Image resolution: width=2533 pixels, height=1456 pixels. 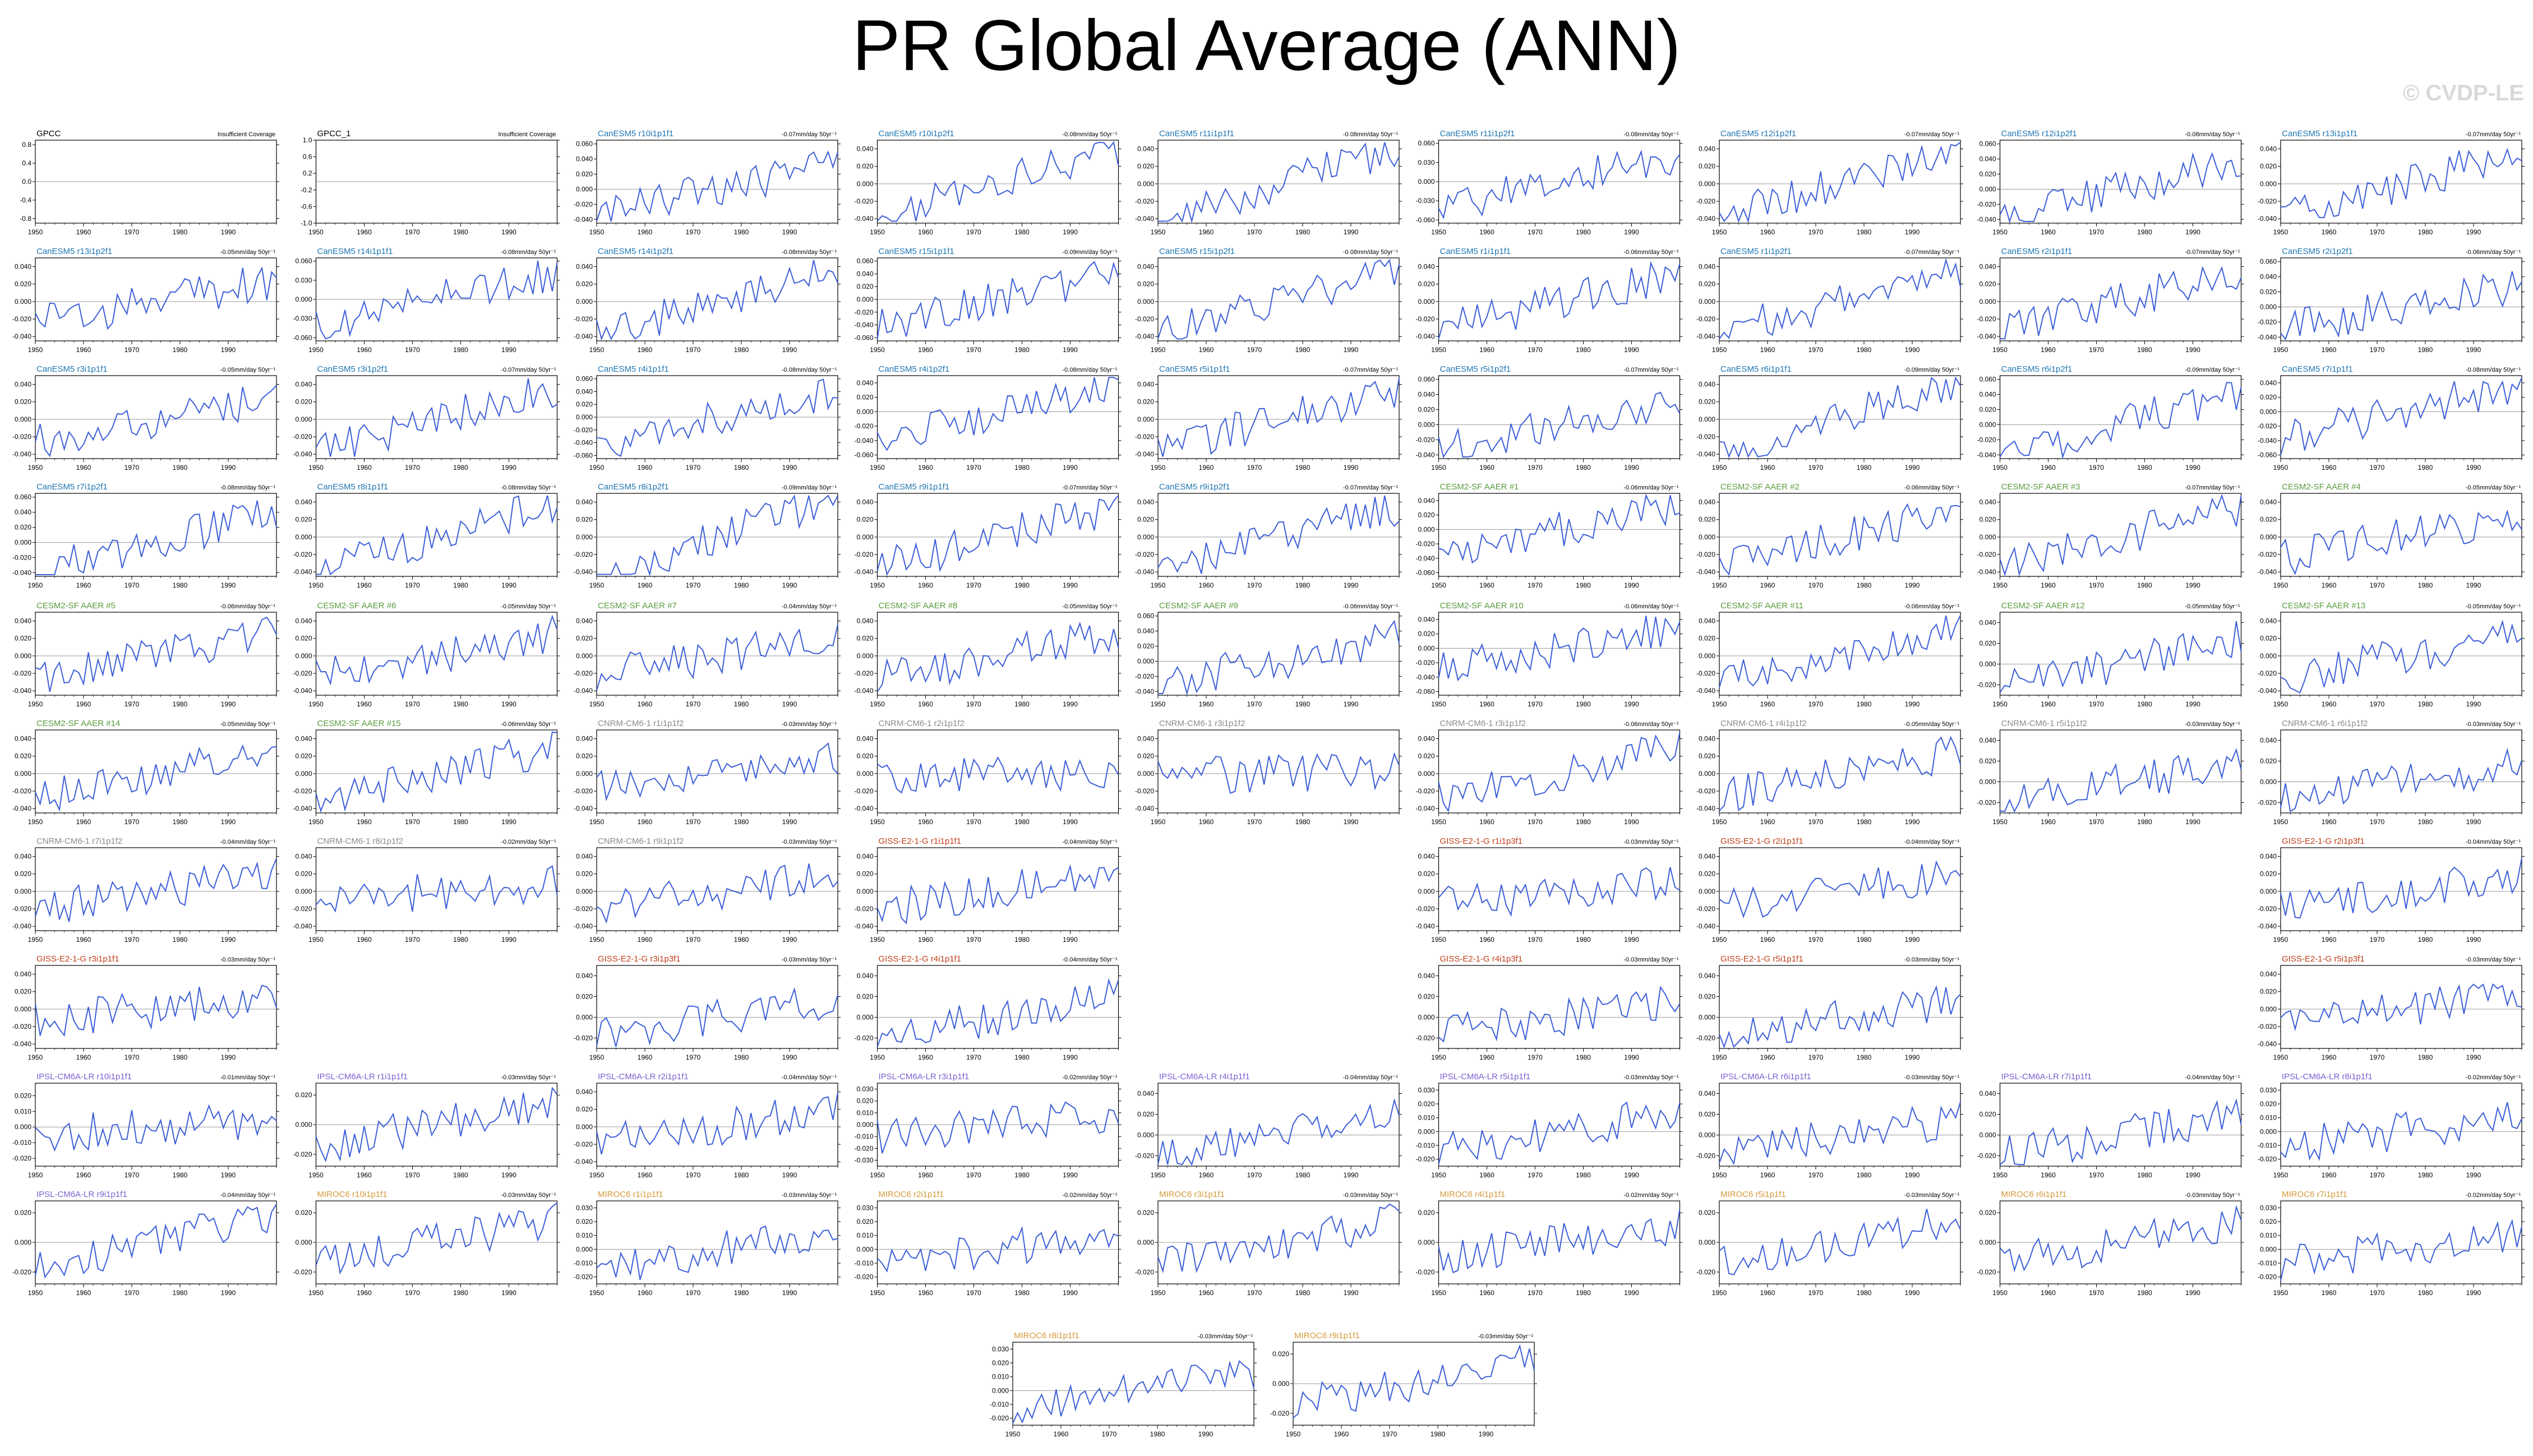 What do you see at coordinates (1931, 134) in the screenshot?
I see `panel-trend-label: -0.07mm/day 50yr⁻¹` at bounding box center [1931, 134].